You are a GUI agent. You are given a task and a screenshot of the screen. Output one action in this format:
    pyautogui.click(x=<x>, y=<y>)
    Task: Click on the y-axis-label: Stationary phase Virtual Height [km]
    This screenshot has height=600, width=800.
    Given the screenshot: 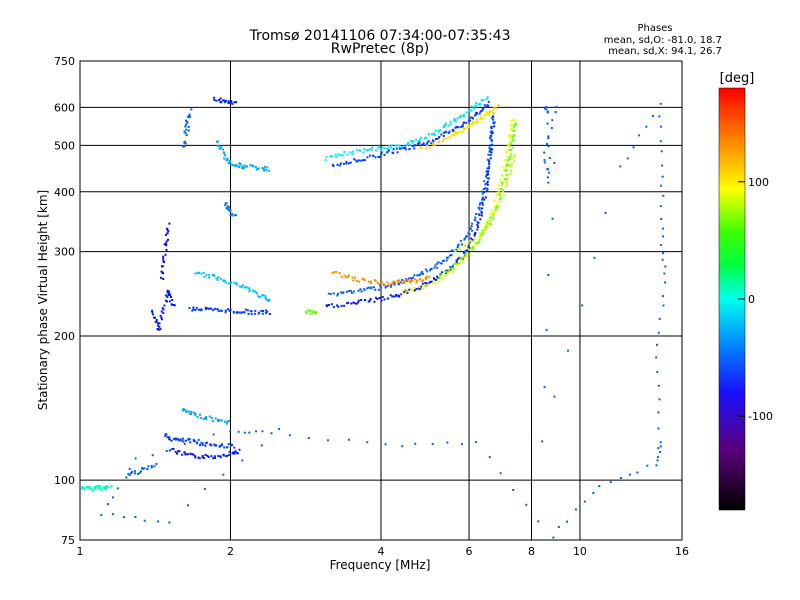 What is the action you would take?
    pyautogui.click(x=43, y=300)
    